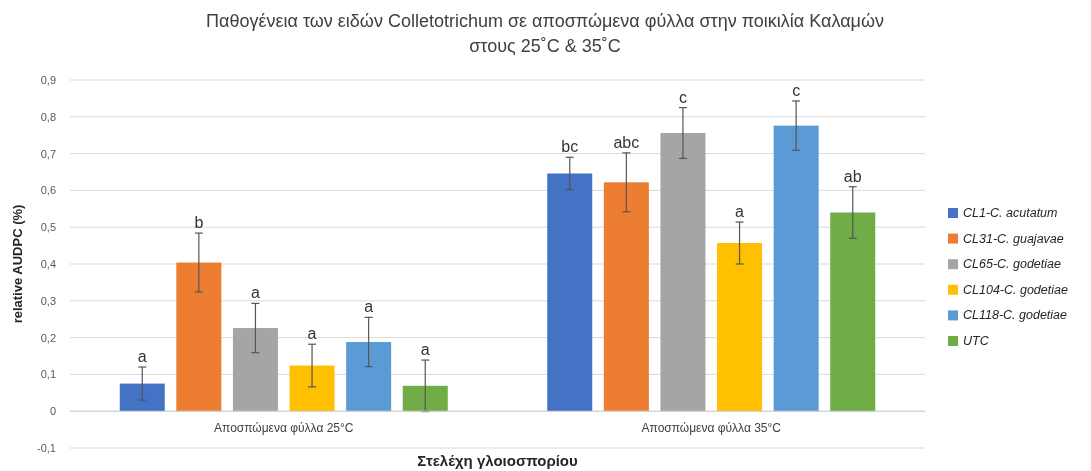 This screenshot has height=471, width=1091. Describe the element at coordinates (545, 33) in the screenshot. I see `chart-title: Παθογένεια των ειδών Colletotrichum σε αποσπώμενα φύλλα στην ποικιλία Καλαμών στους 25˚C & 35˚C` at that location.